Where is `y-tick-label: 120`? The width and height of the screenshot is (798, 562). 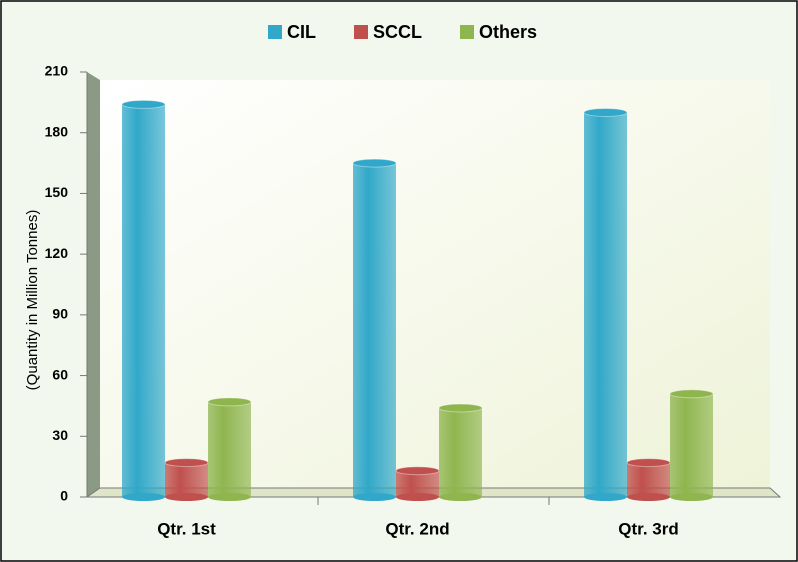 y-tick-label: 120 is located at coordinates (57, 253).